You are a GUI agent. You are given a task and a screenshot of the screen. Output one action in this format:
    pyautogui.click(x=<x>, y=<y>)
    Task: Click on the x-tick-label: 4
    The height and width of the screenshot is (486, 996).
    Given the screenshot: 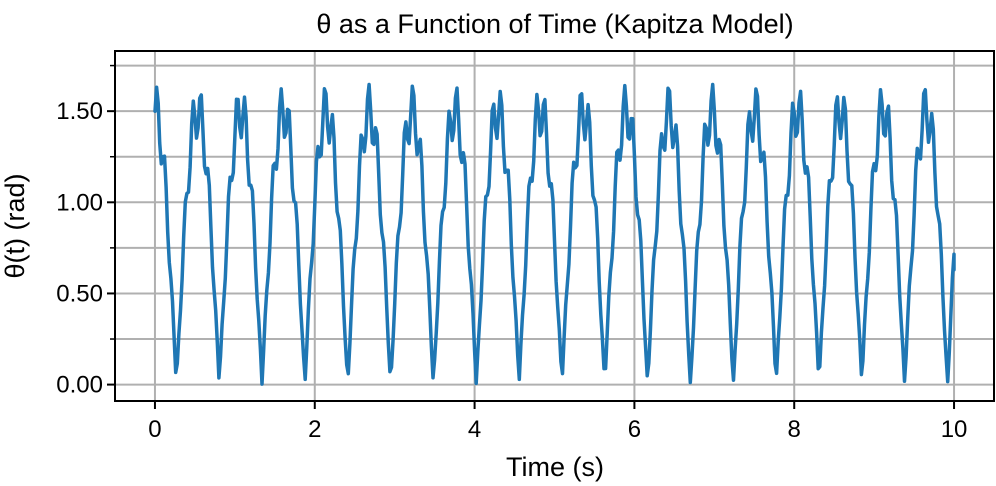 What is the action you would take?
    pyautogui.click(x=474, y=429)
    